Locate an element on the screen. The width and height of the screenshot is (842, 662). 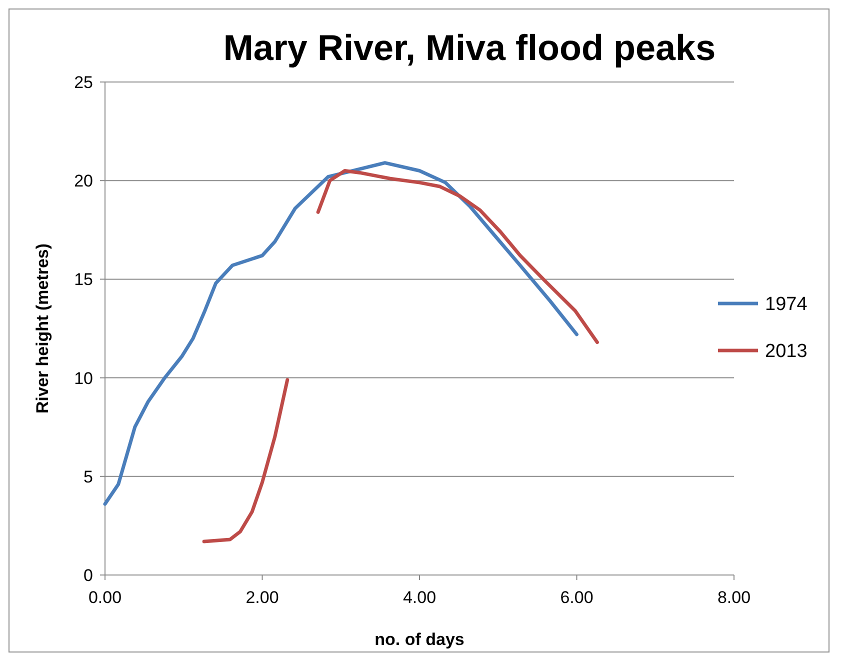
x-tick-label: 8.00 is located at coordinates (734, 597).